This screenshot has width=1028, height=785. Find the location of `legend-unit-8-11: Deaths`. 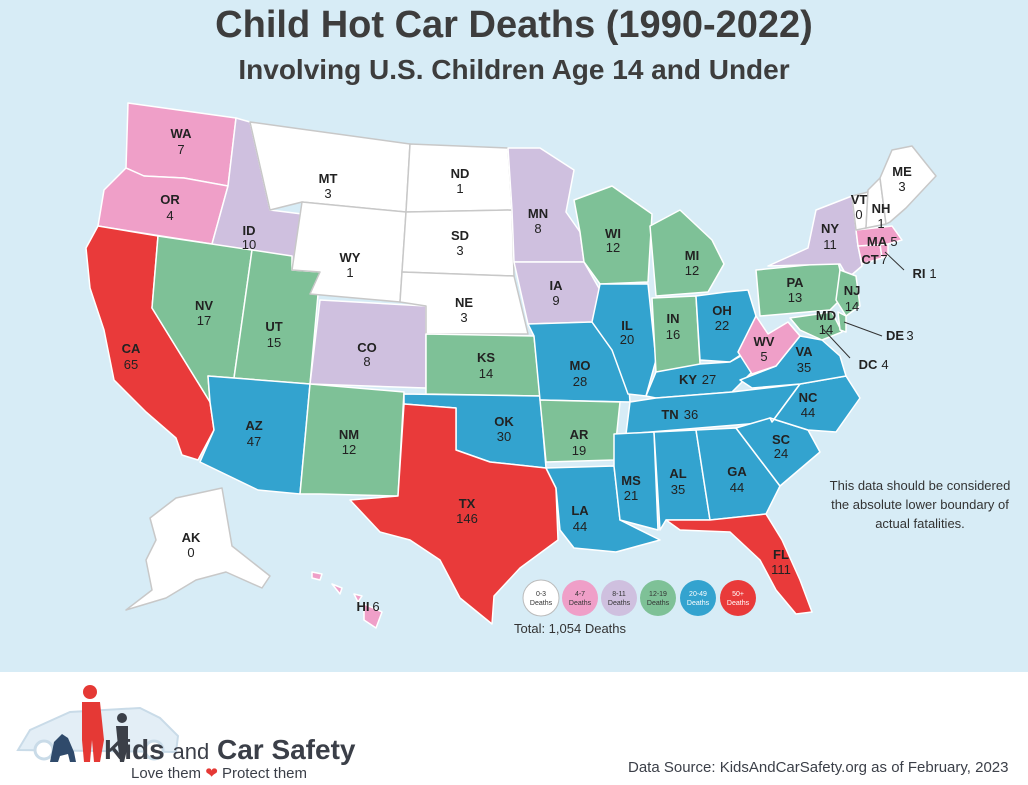

legend-unit-8-11: Deaths is located at coordinates (619, 603).